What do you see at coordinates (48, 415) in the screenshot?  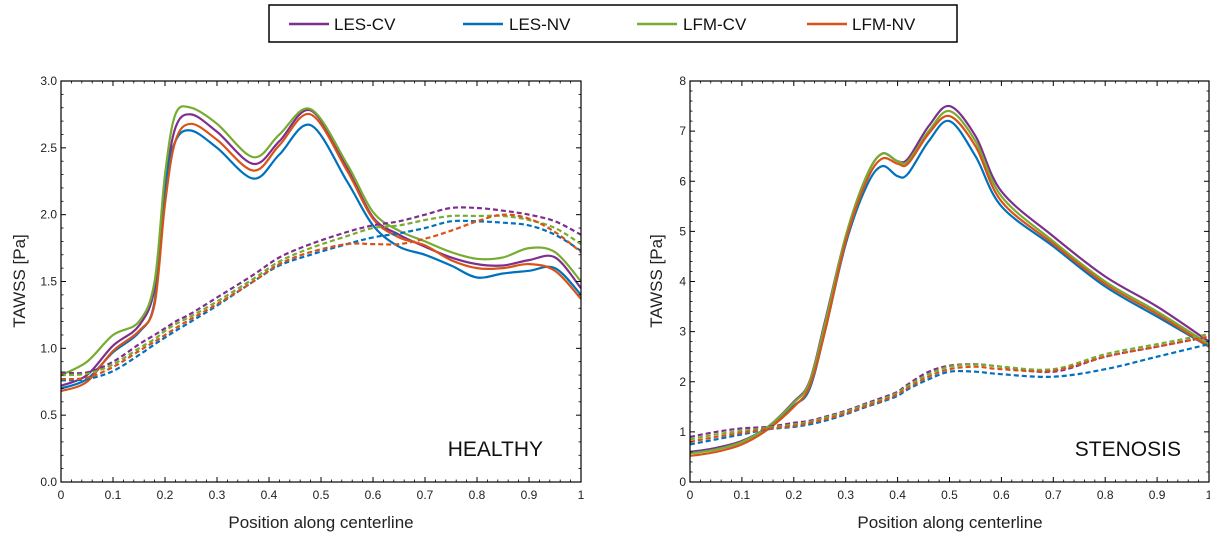 I see `y-tick-label: 0.5` at bounding box center [48, 415].